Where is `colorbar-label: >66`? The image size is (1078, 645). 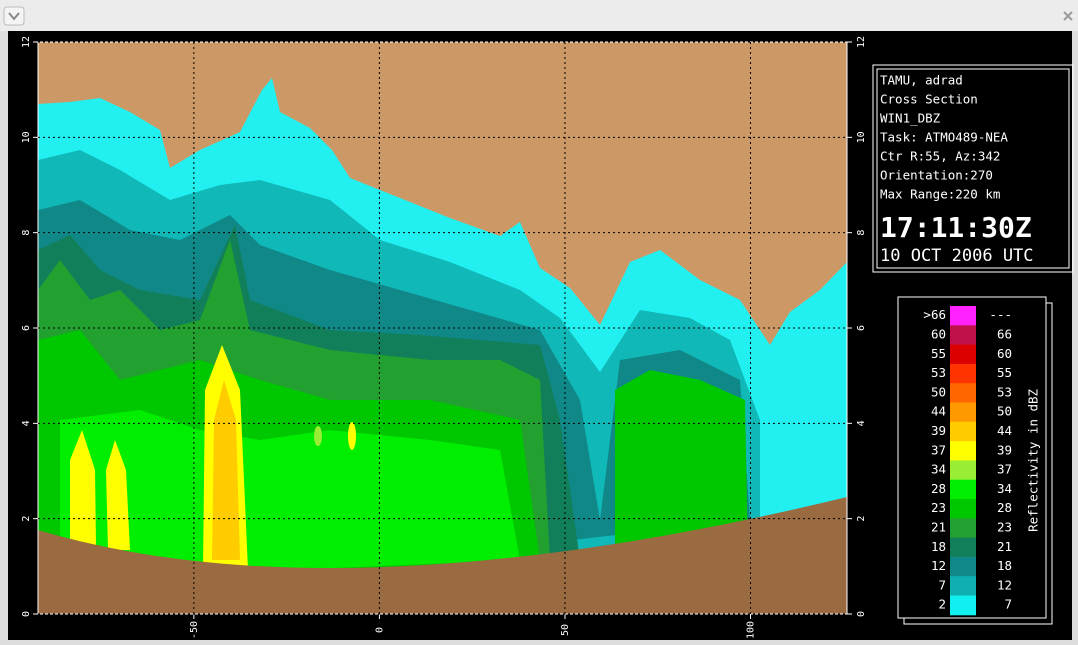
colorbar-label: >66 is located at coordinates (934, 314).